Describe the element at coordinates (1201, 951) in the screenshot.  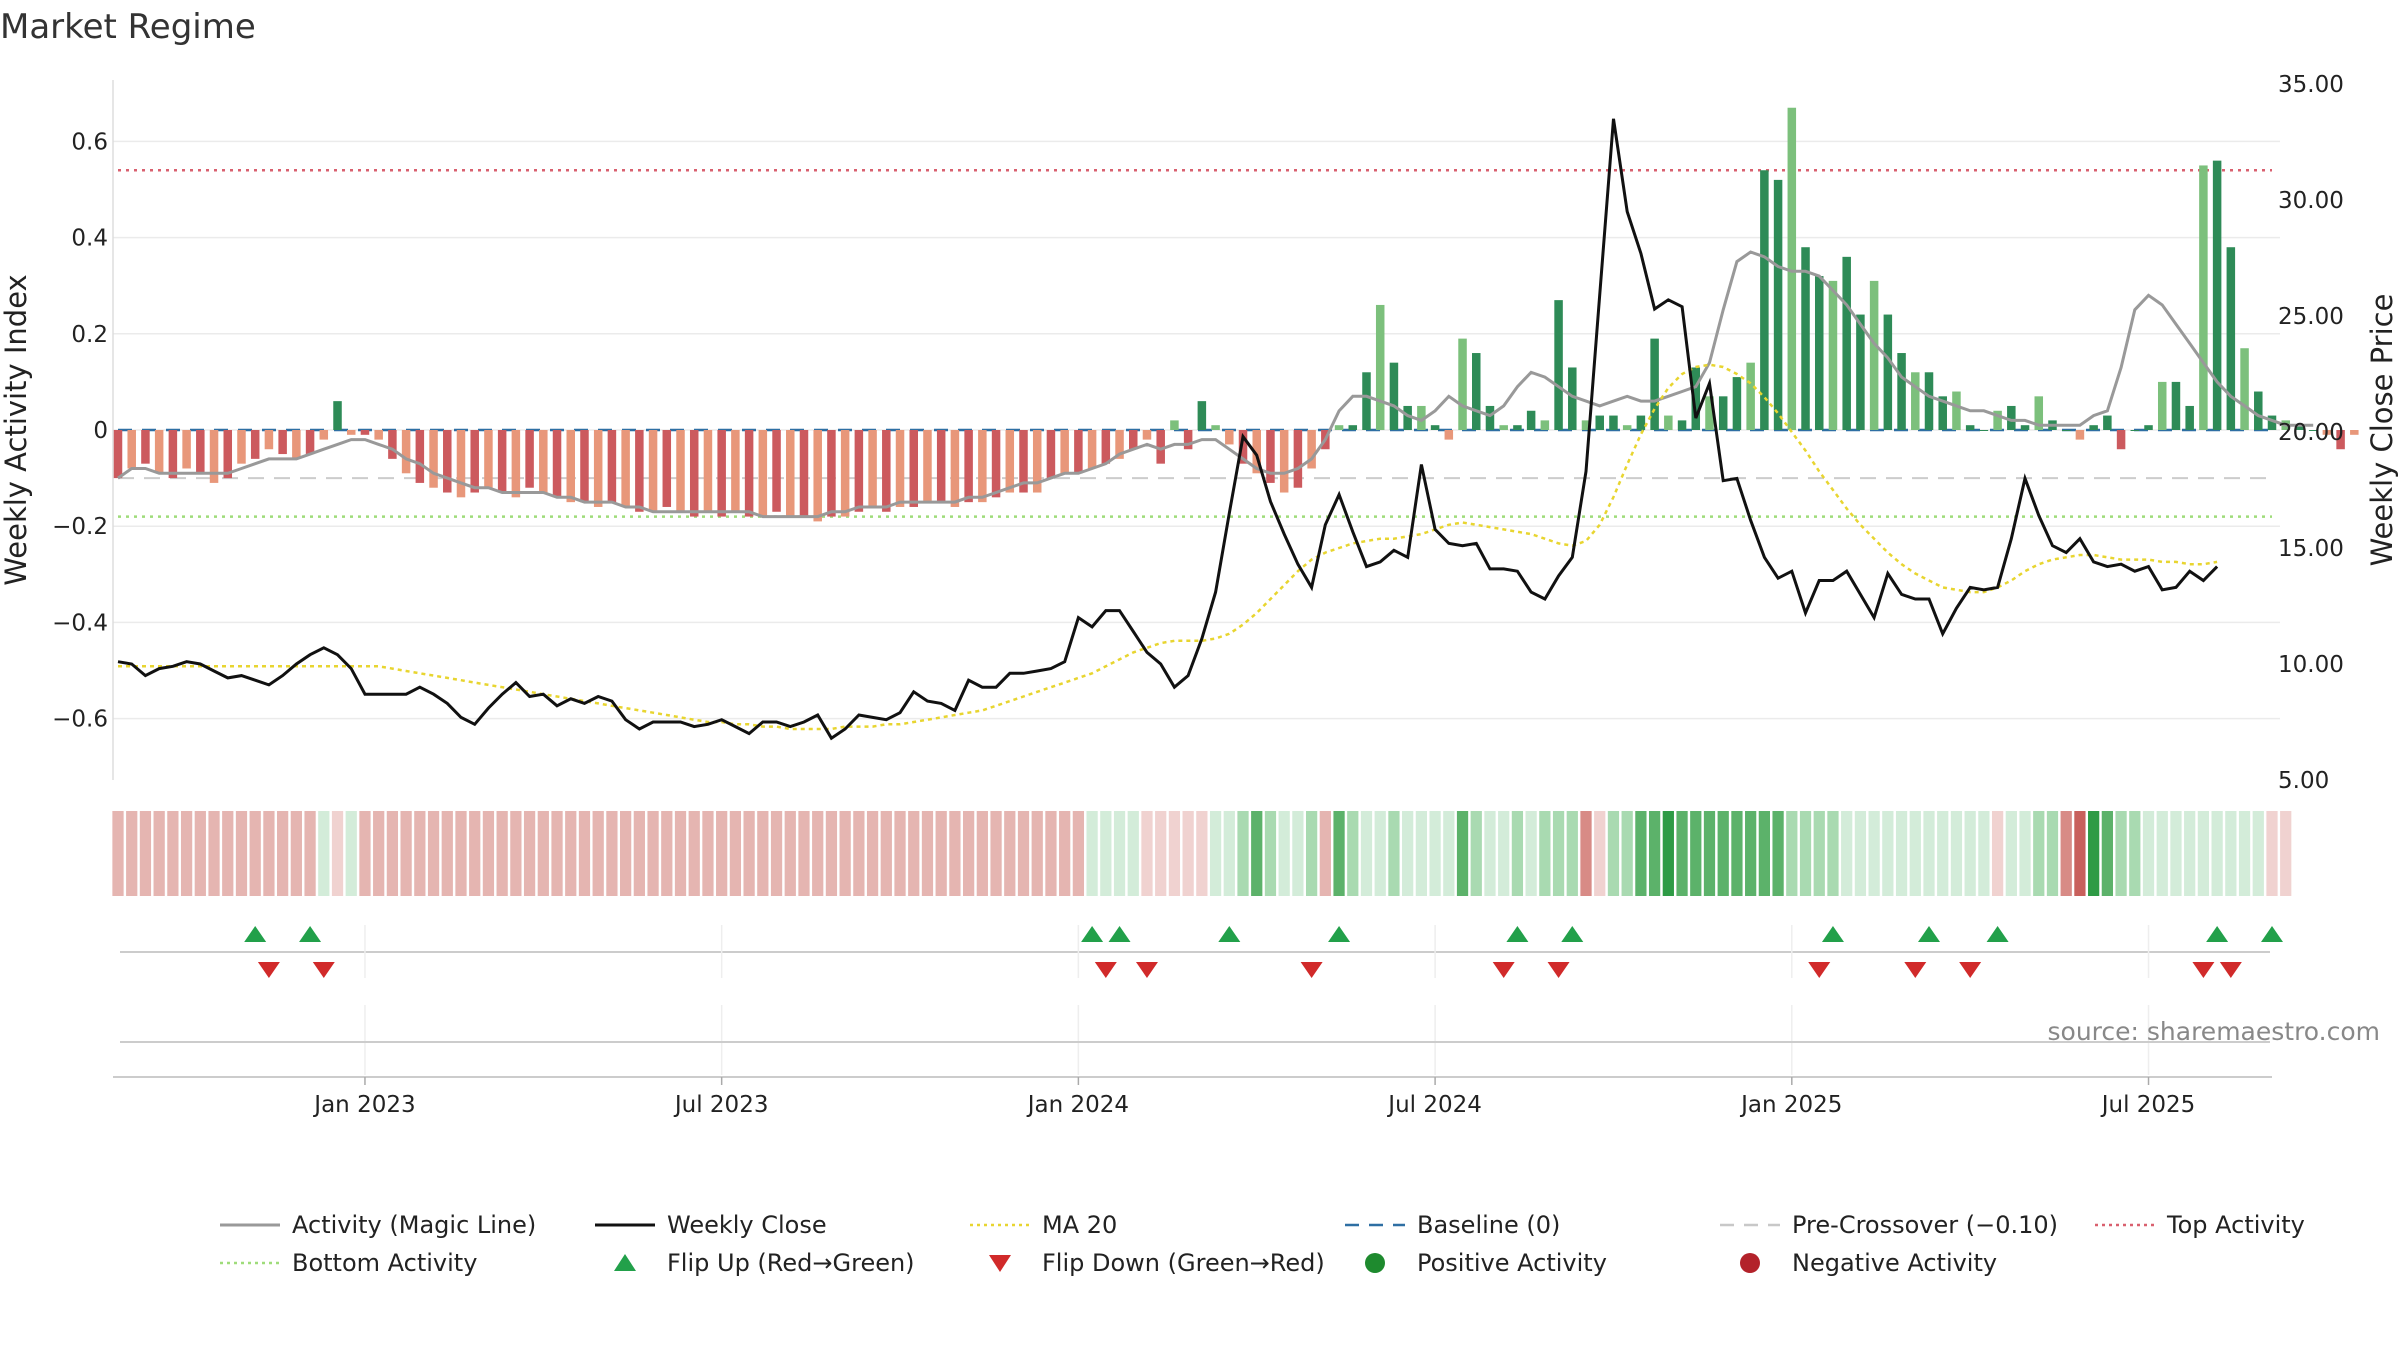
I see `flip-markers-panel` at that location.